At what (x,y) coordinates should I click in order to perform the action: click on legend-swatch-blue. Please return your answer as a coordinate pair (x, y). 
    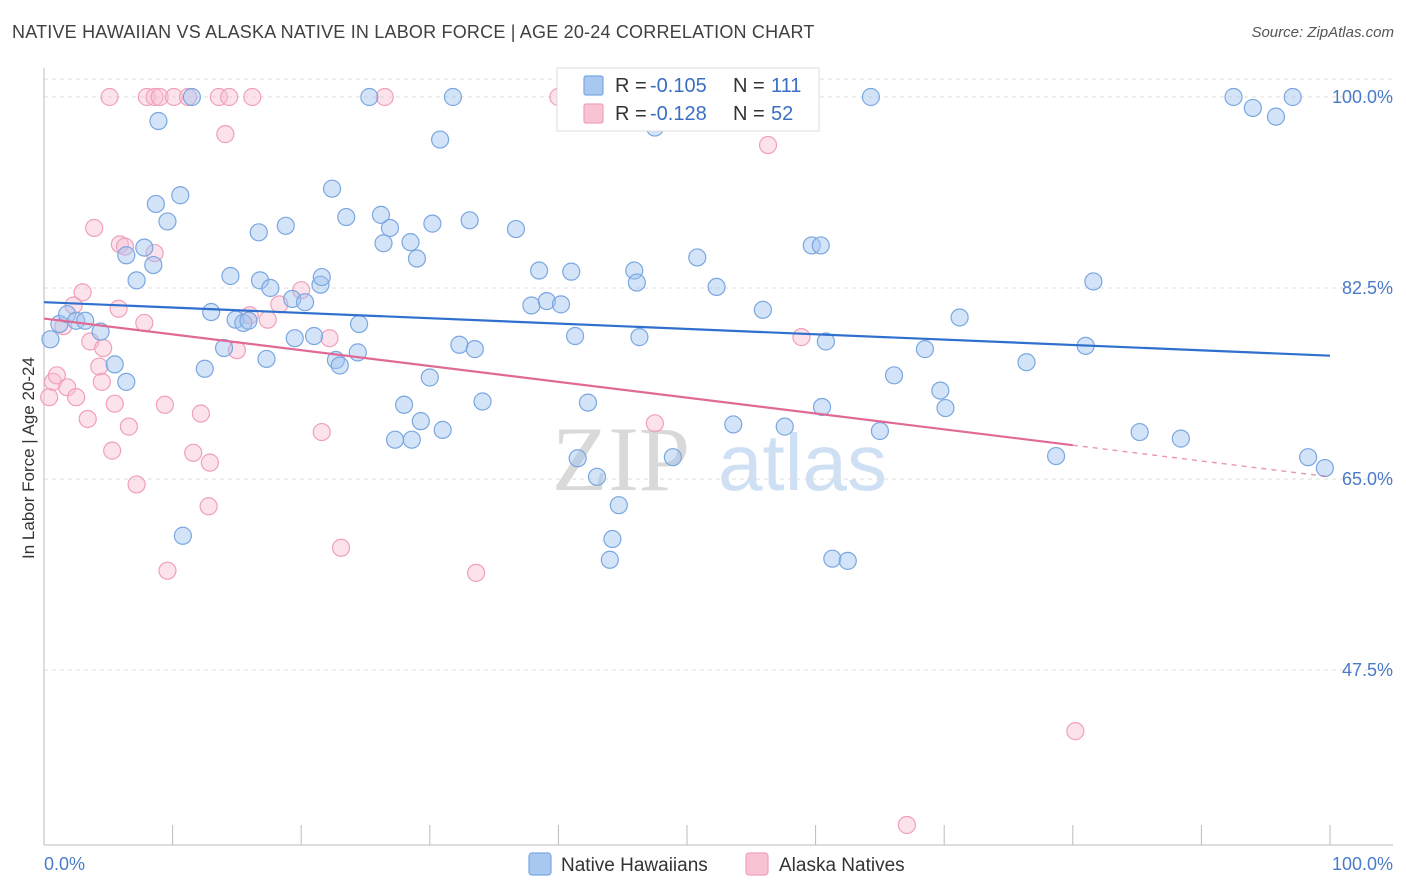
    Looking at the image, I should click on (593, 85).